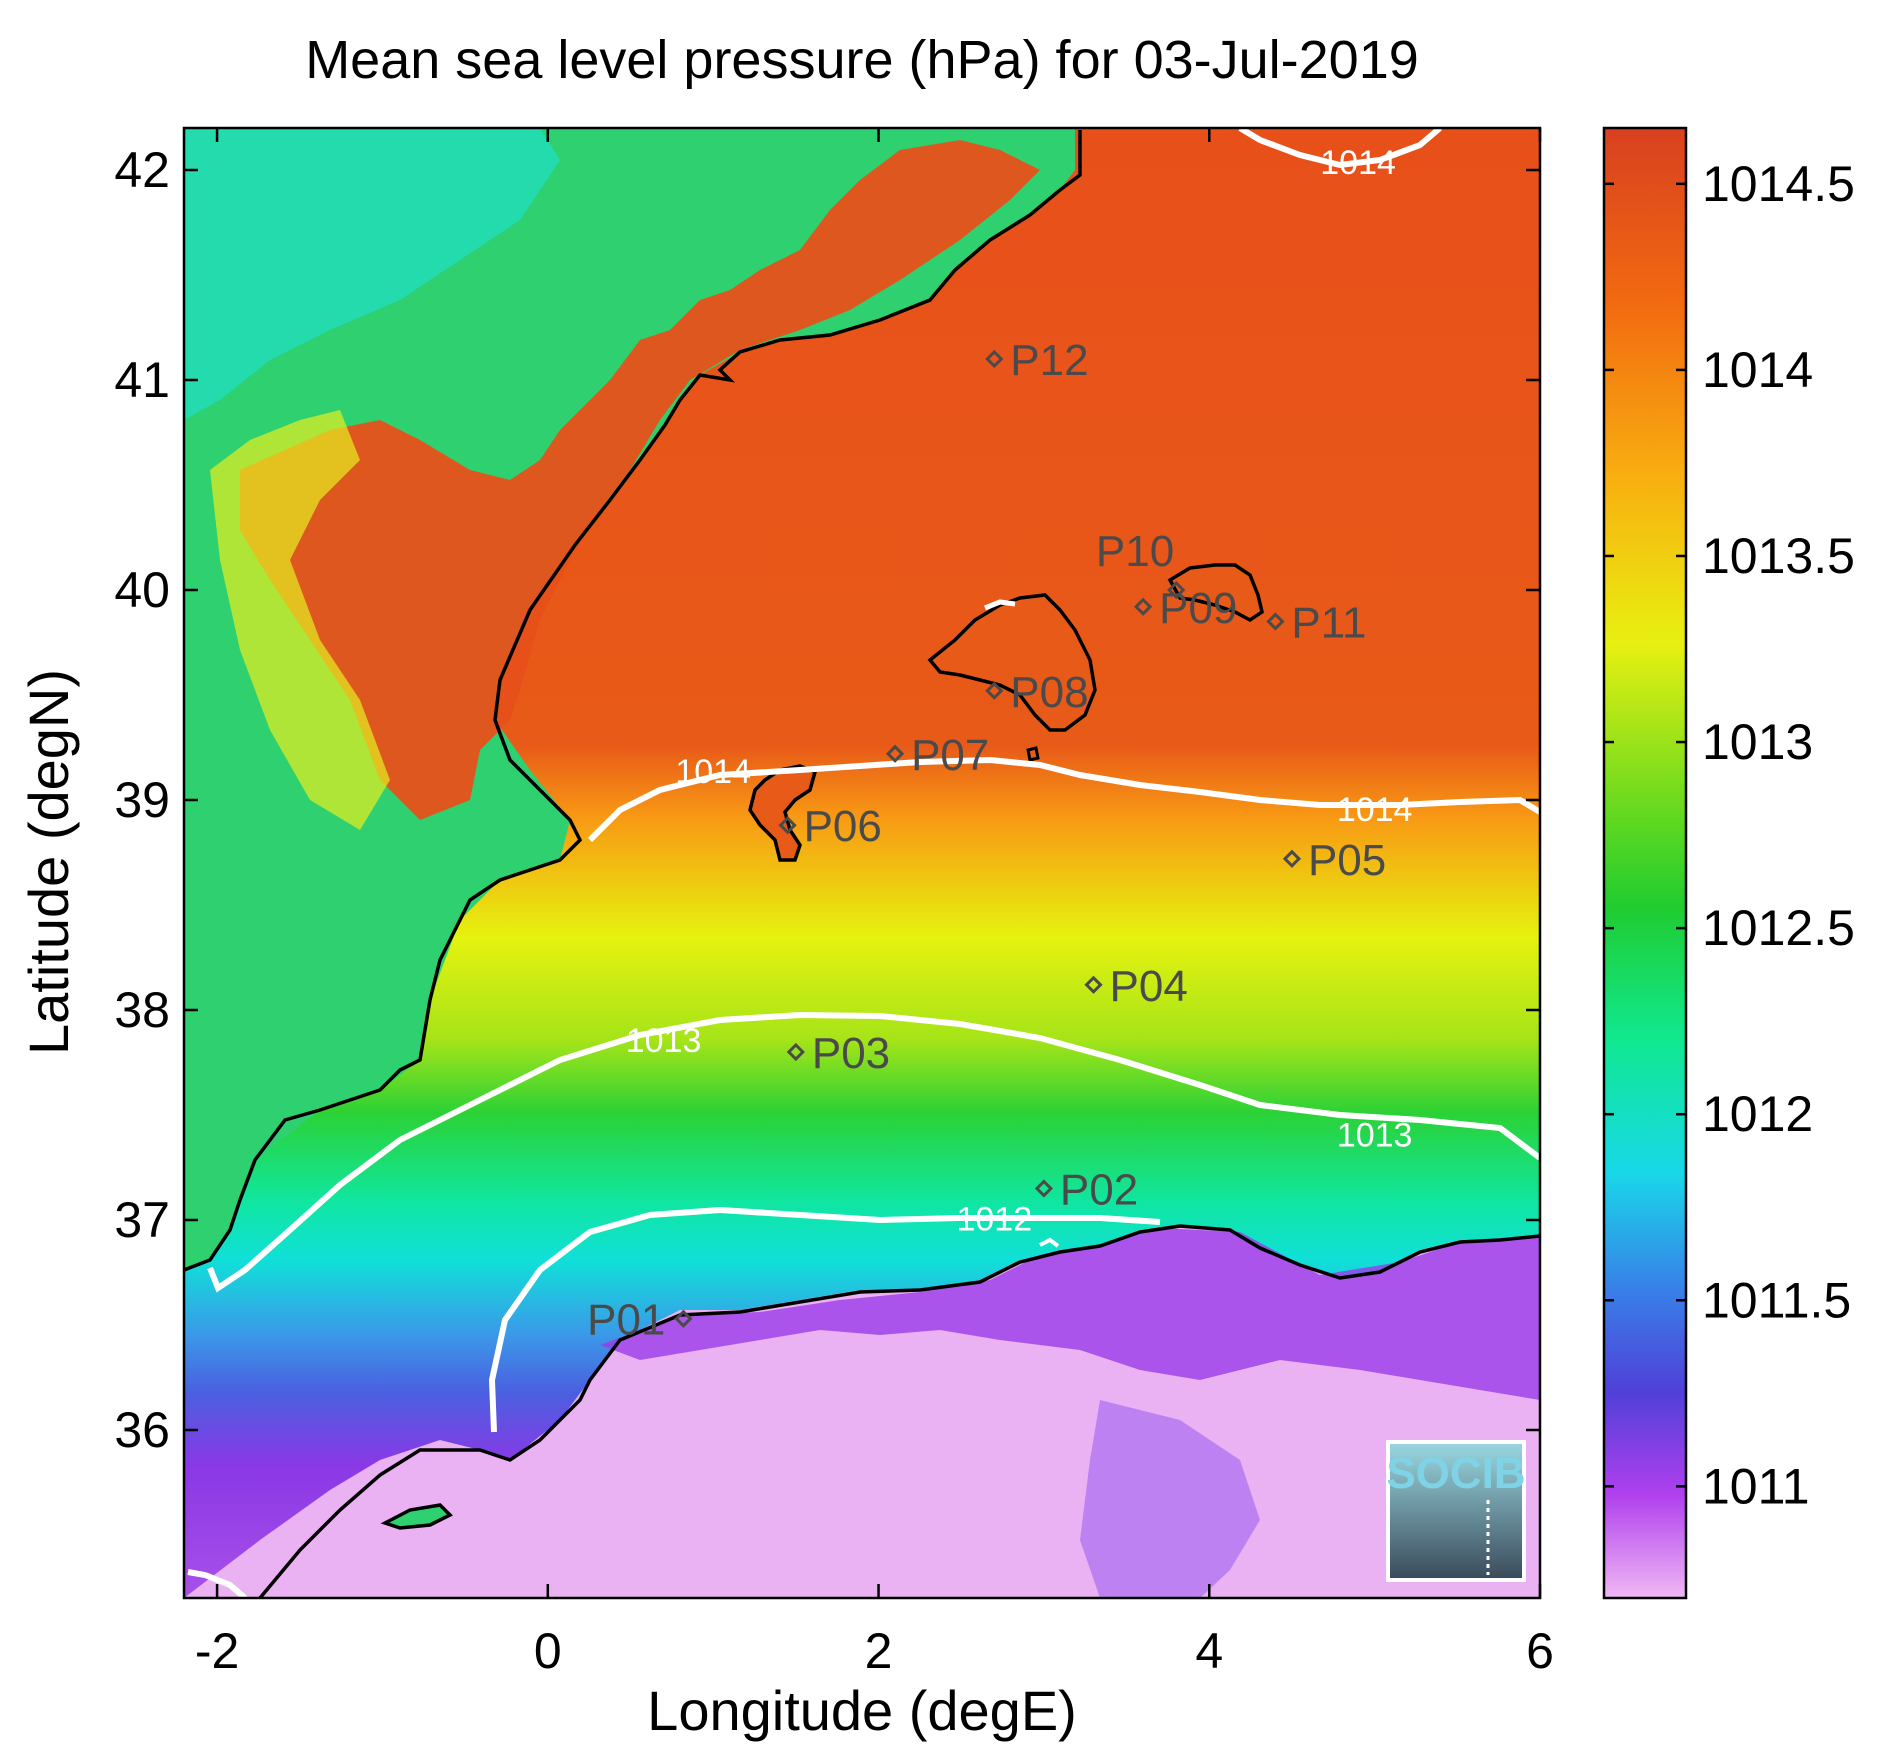 Image resolution: width=1904 pixels, height=1758 pixels. I want to click on island-alboran, so click(416, 1516).